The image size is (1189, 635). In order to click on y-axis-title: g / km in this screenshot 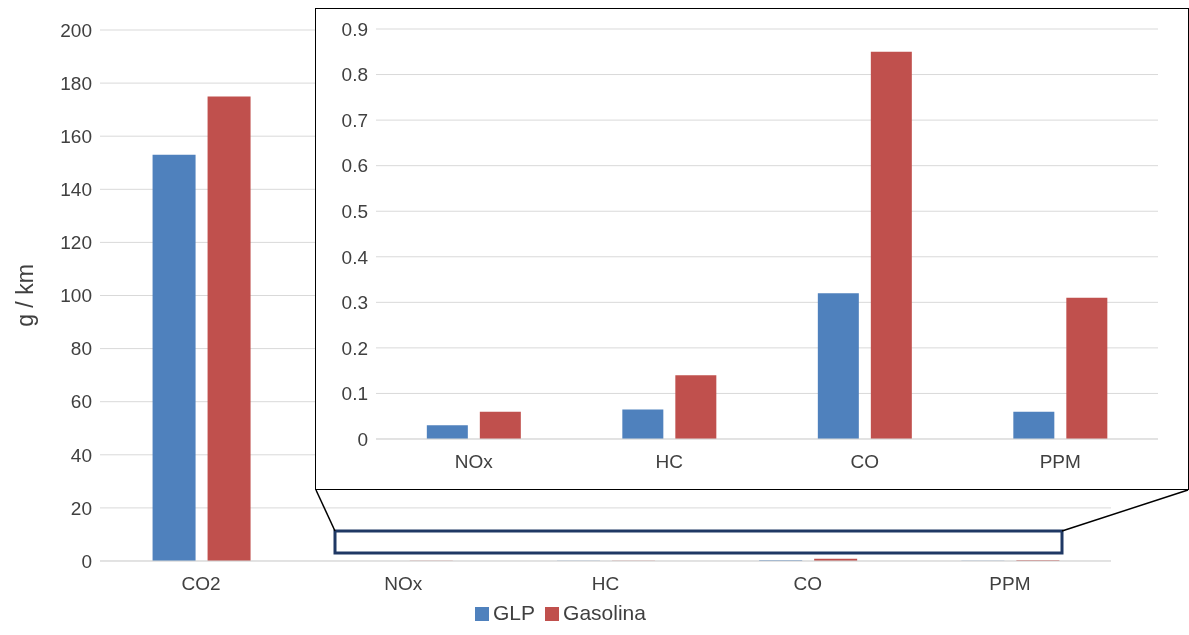, I will do `click(25, 295)`.